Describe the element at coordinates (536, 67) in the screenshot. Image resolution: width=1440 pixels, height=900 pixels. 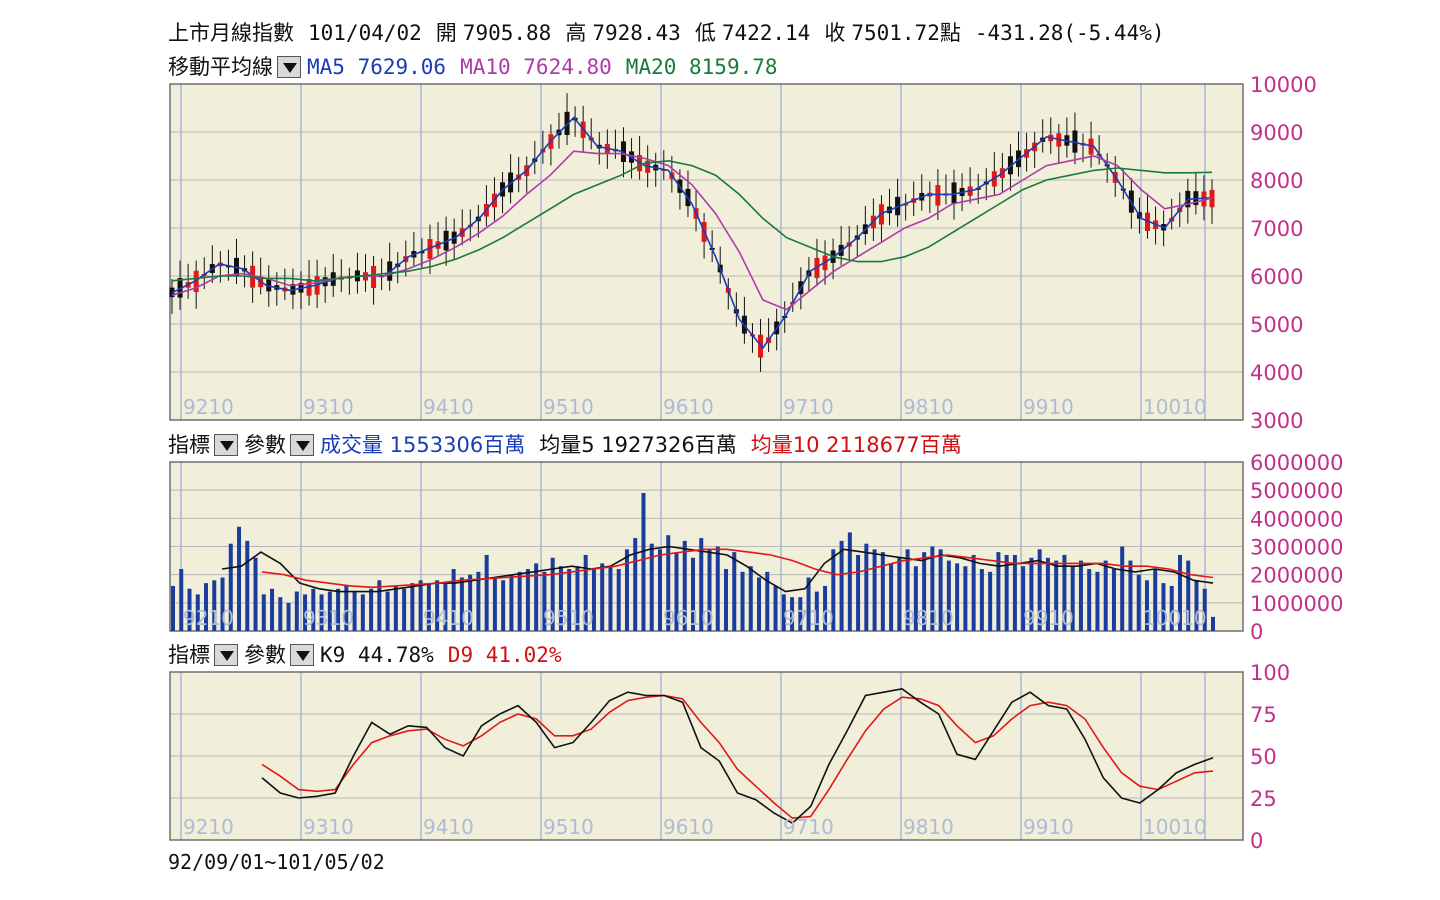
I see `ma10-value: MA10 7624.80` at that location.